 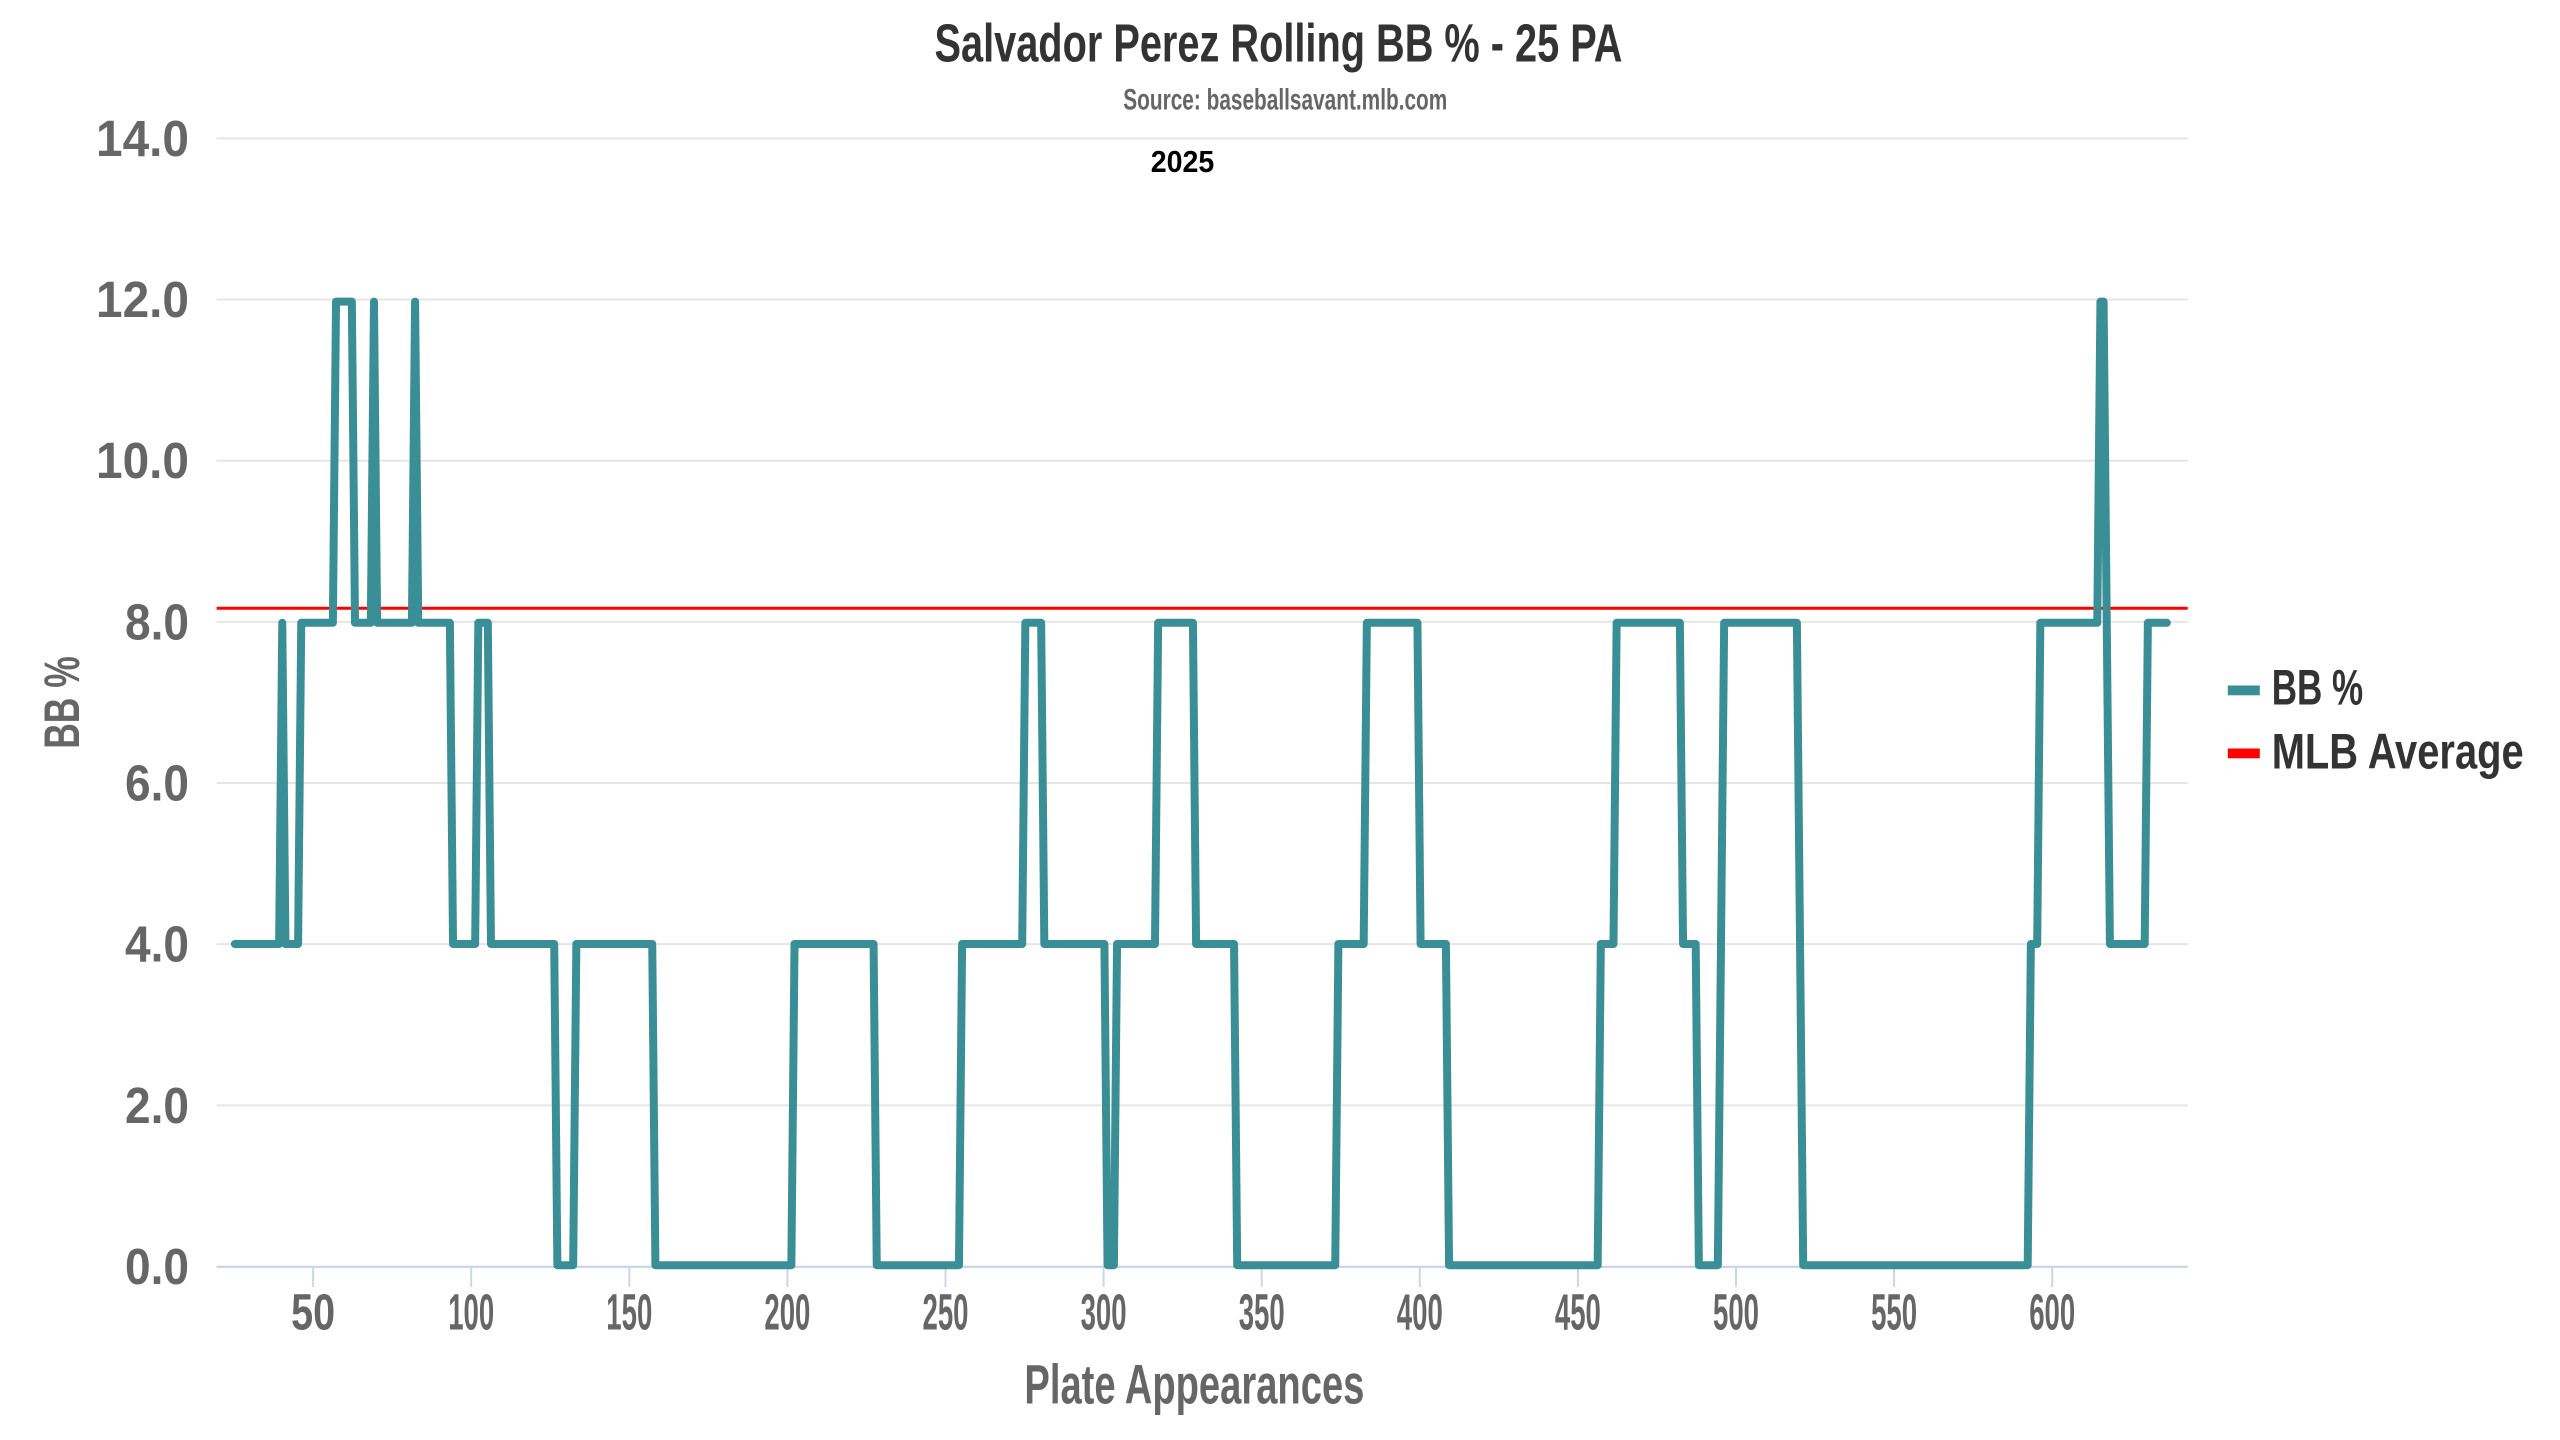 What do you see at coordinates (142, 138) in the screenshot?
I see `svg-text: 14.0` at bounding box center [142, 138].